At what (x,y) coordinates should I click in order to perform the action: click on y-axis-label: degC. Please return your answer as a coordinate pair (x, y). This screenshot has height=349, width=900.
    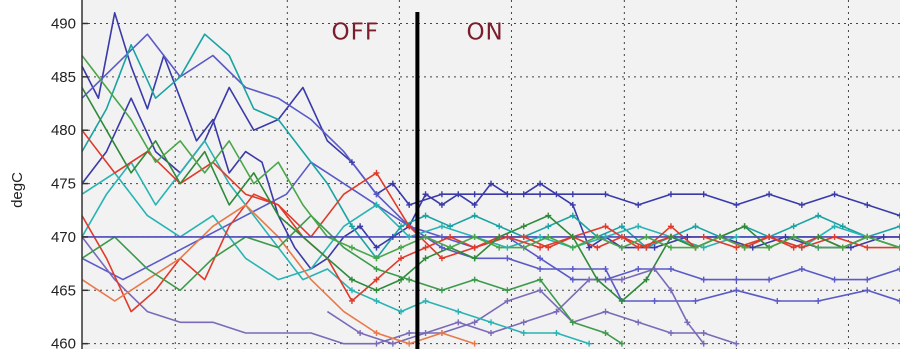
    Looking at the image, I should click on (17, 190).